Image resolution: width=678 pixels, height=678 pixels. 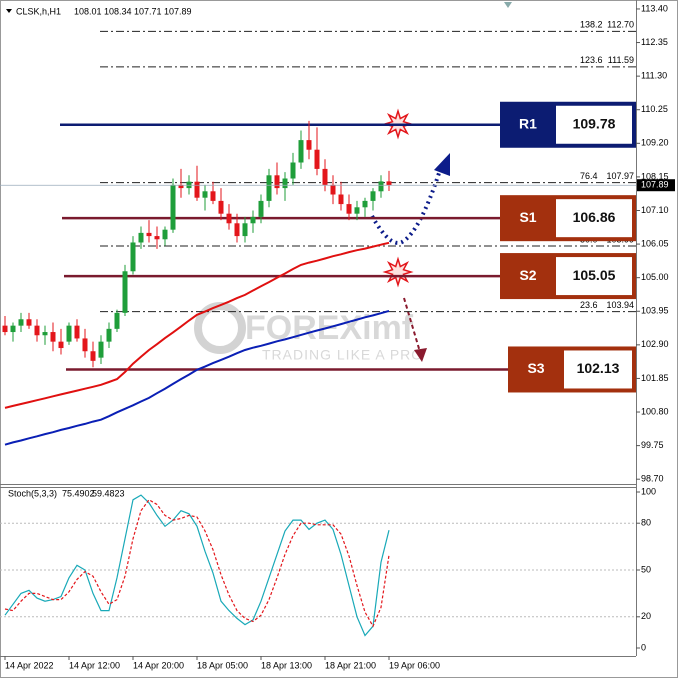 What do you see at coordinates (535, 368) in the screenshot?
I see `level-name: S3` at bounding box center [535, 368].